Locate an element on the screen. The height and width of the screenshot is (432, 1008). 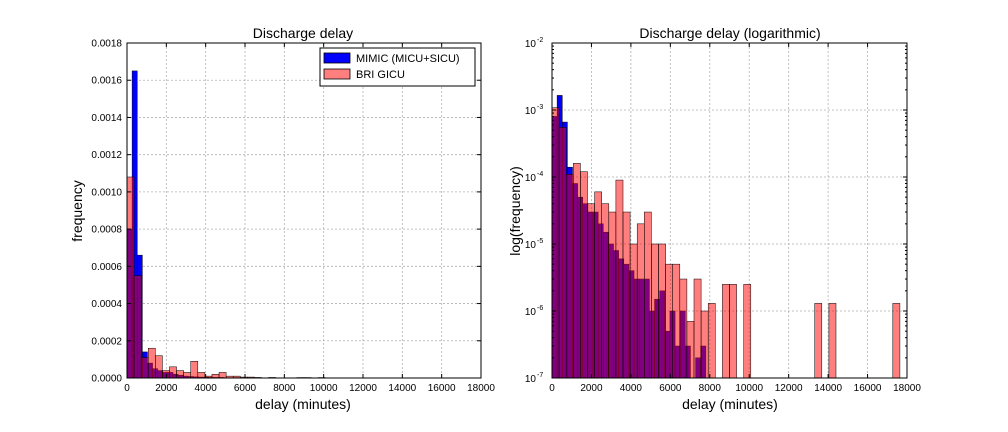
y-tick-label: 0.0014 is located at coordinates (106, 118).